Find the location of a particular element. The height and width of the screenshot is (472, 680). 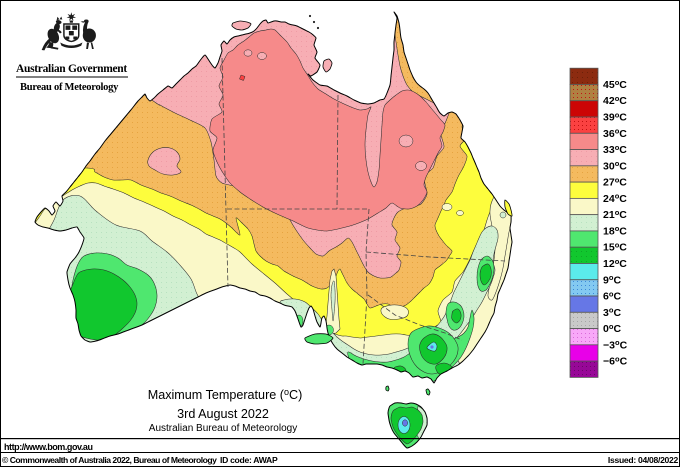

svg-text:Australian Bureau of Meteorolo: Australian Bureau of Meteorology is located at coordinates (223, 428).